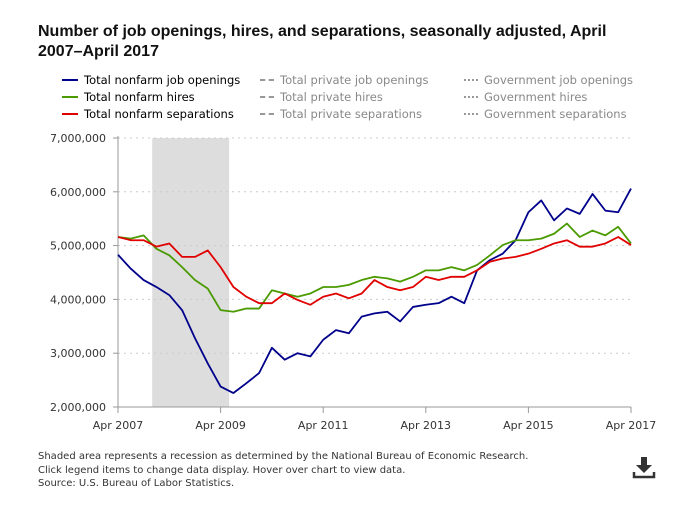 The image size is (695, 520). Describe the element at coordinates (118, 425) in the screenshot. I see `x-tick-label: Apr 2007` at that location.